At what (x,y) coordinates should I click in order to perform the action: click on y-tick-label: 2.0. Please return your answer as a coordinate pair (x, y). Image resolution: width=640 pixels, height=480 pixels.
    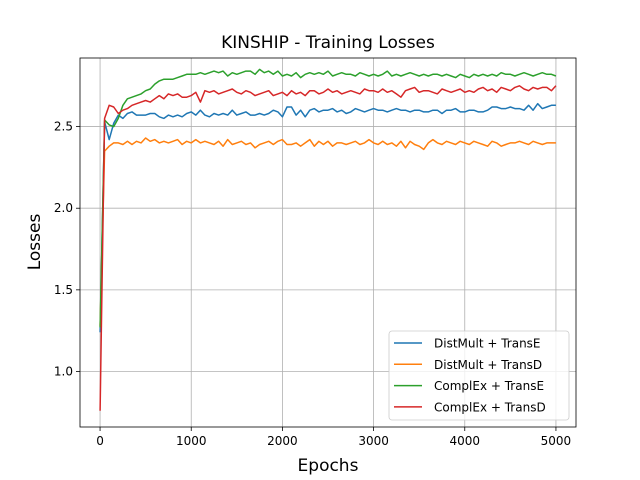
    Looking at the image, I should click on (63, 208).